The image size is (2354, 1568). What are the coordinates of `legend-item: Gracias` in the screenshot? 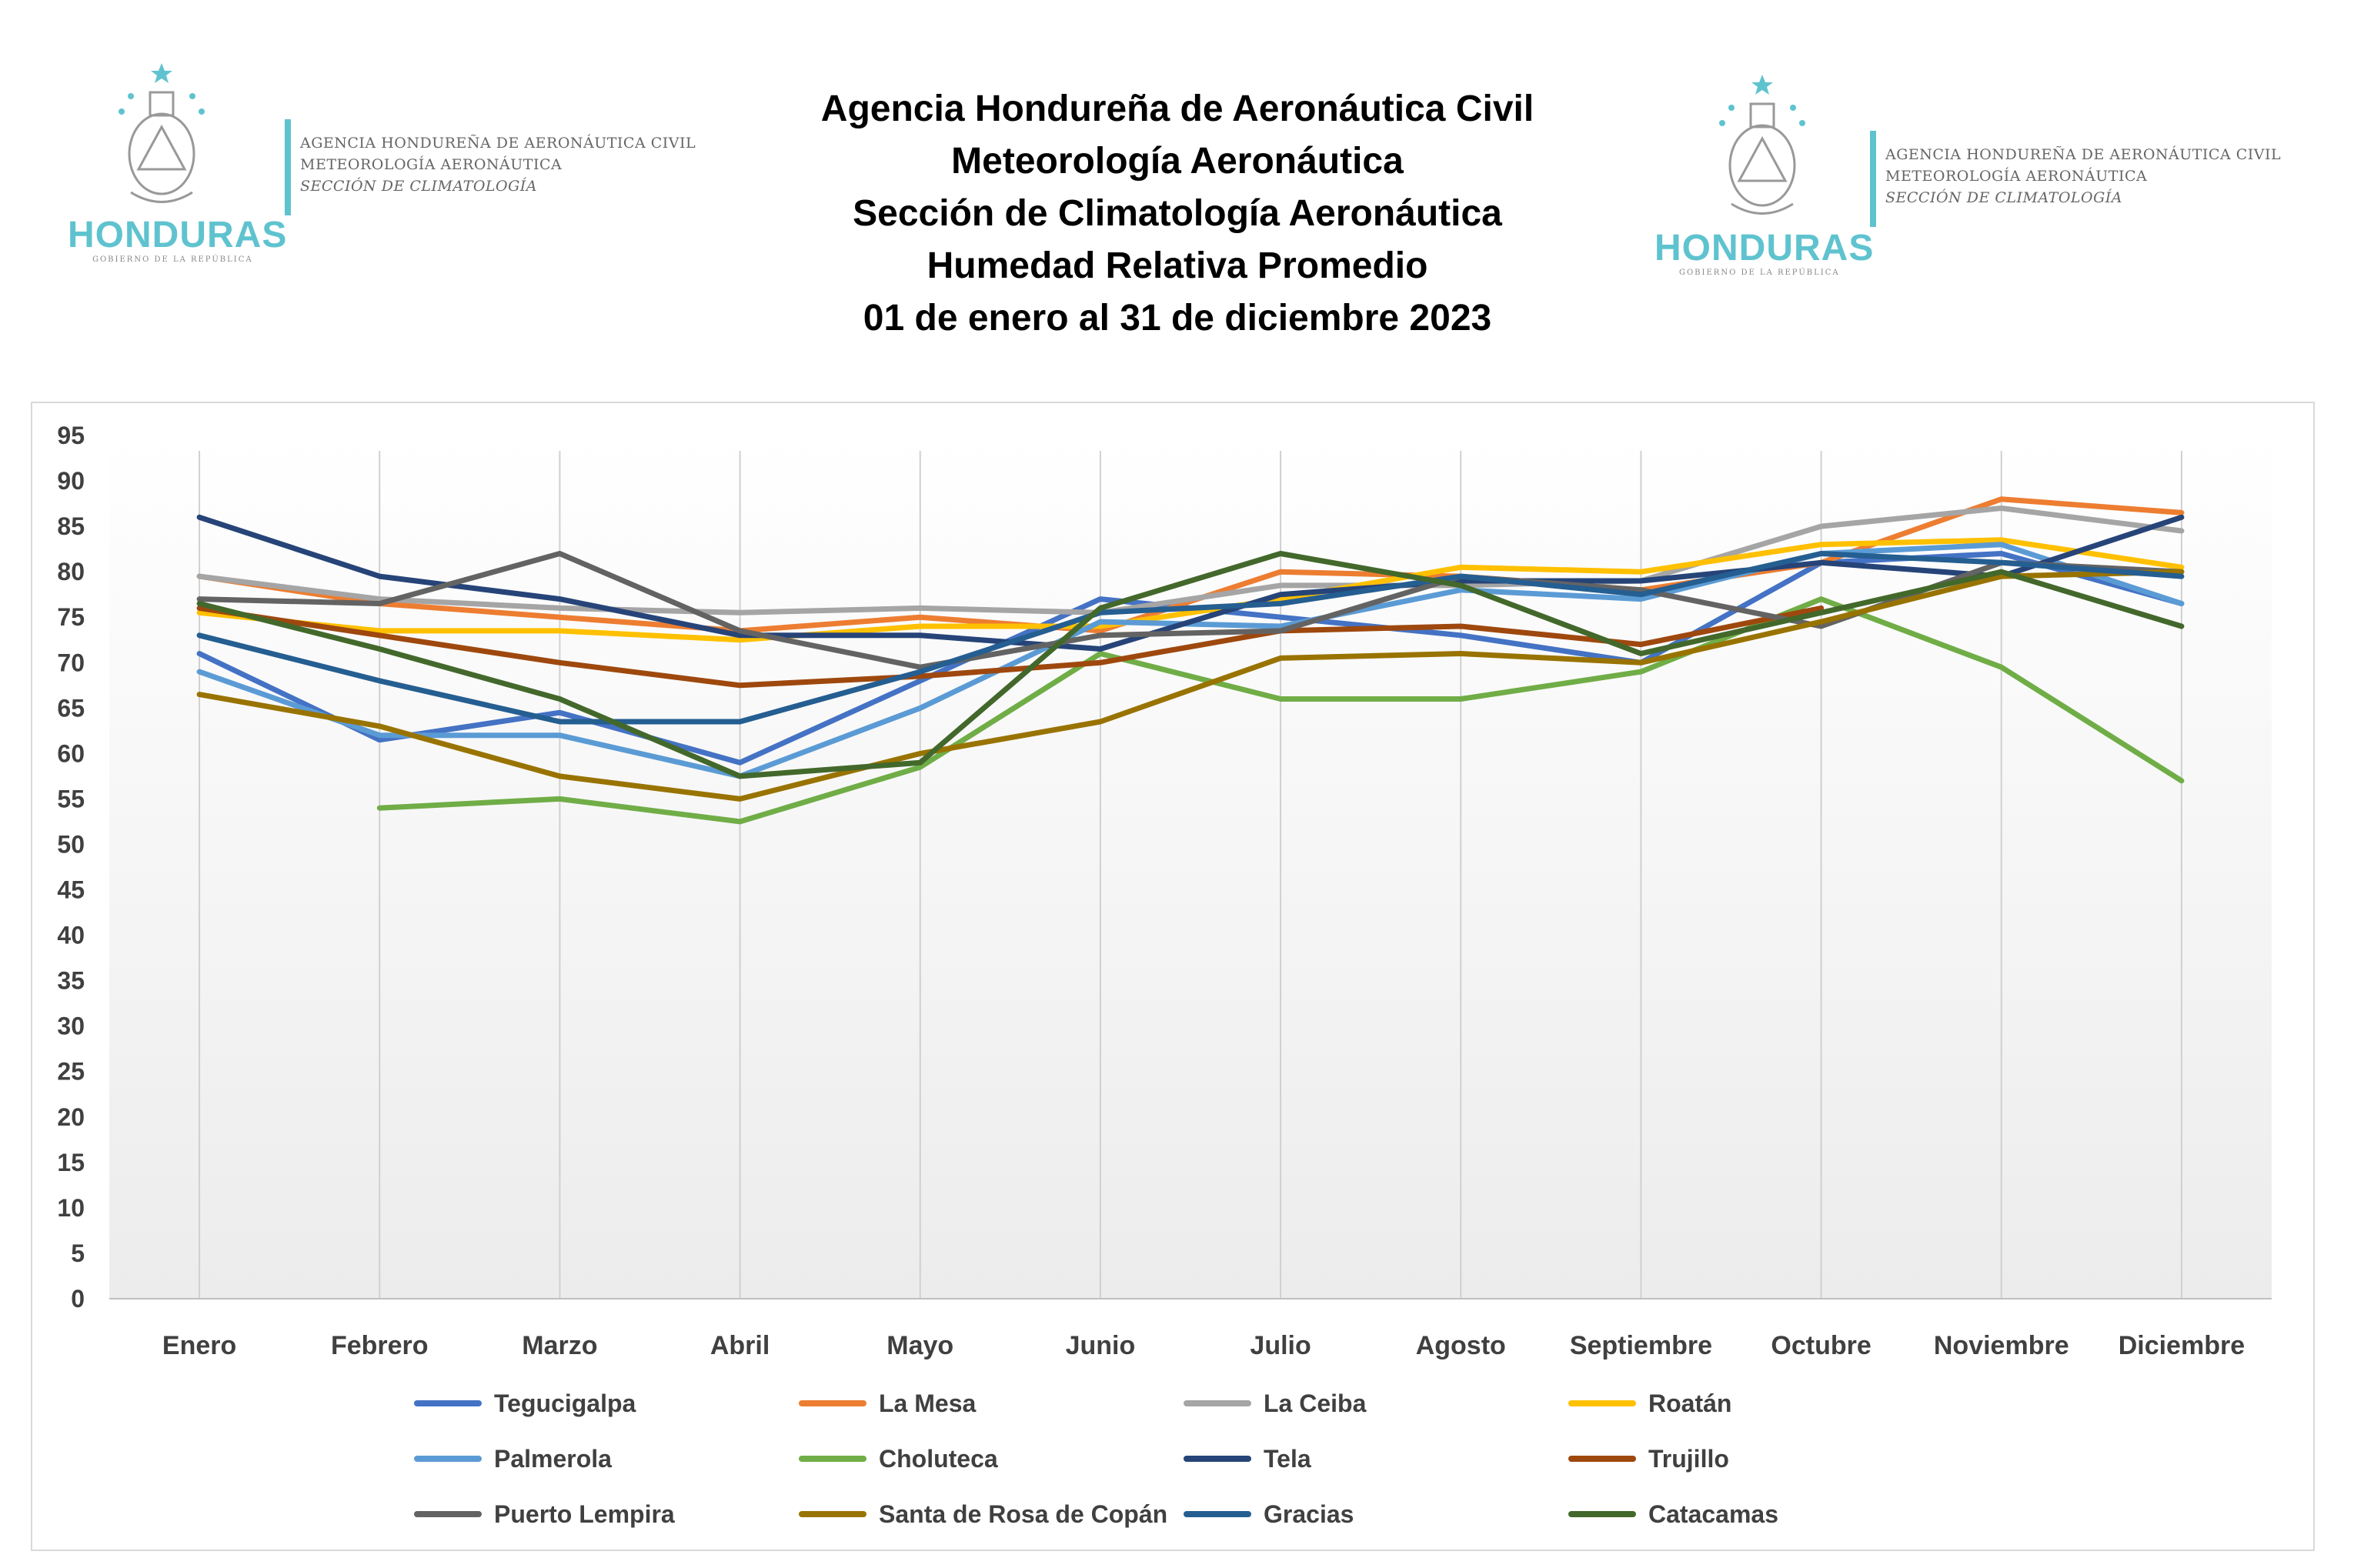 It's located at (1269, 1514).